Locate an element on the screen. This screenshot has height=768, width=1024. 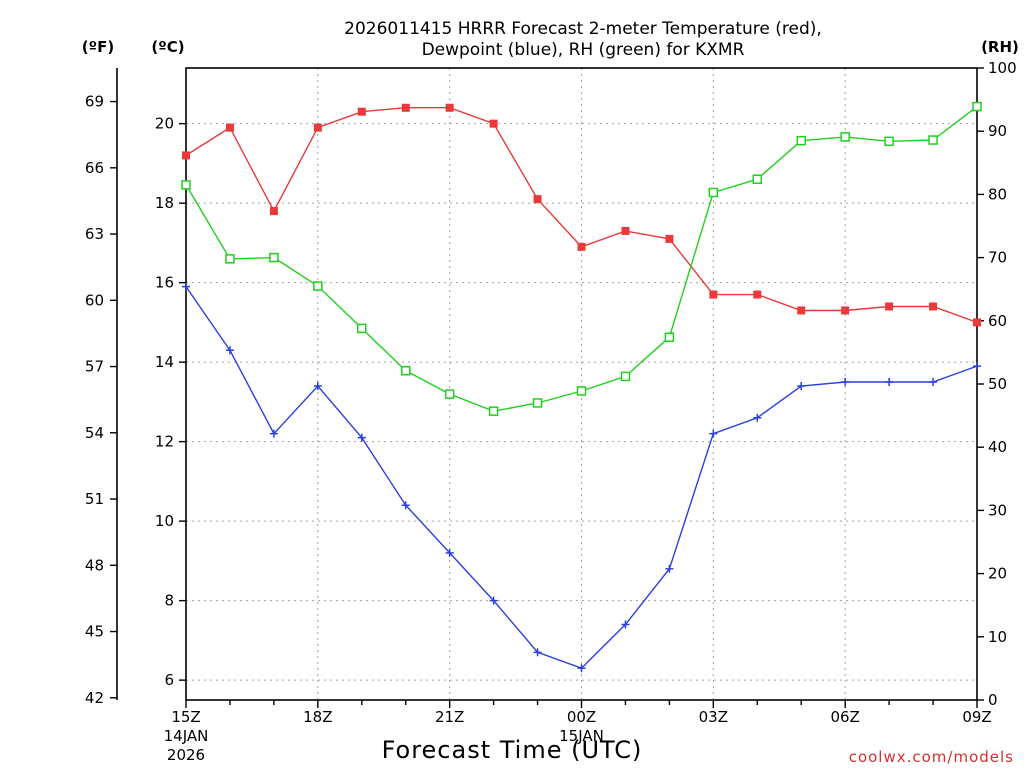
rh-tick-label: 50 is located at coordinates (997, 384).